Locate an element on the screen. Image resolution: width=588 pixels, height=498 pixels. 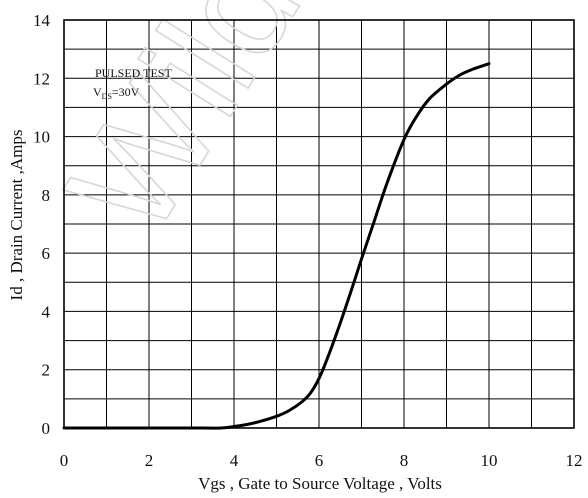
annotation-vds: VDS=30V is located at coordinates (116, 93).